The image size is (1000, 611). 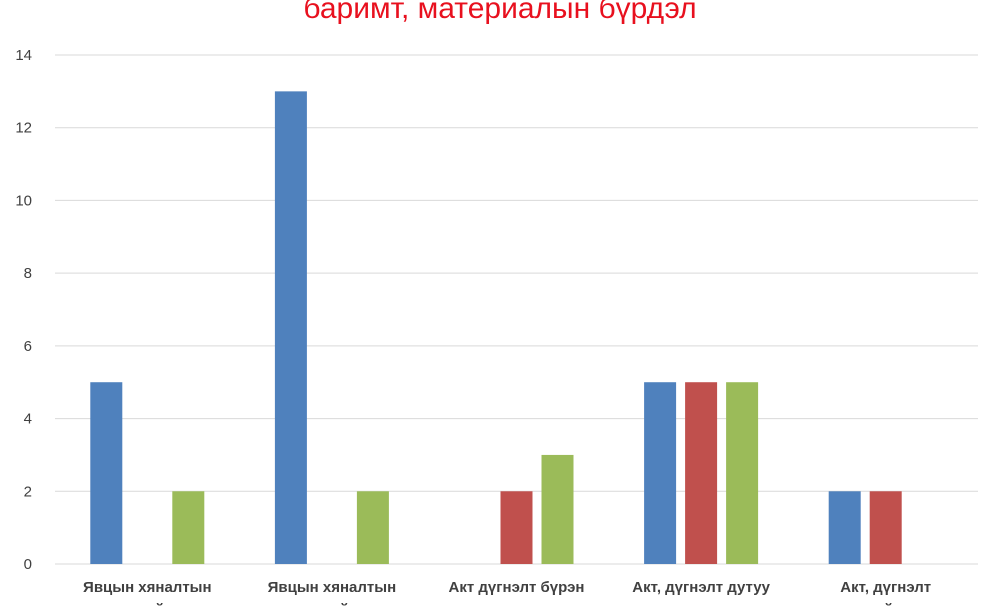 What do you see at coordinates (517, 587) in the screenshot?
I see `x-category-label: Акт дүгнэлт бүрэн` at bounding box center [517, 587].